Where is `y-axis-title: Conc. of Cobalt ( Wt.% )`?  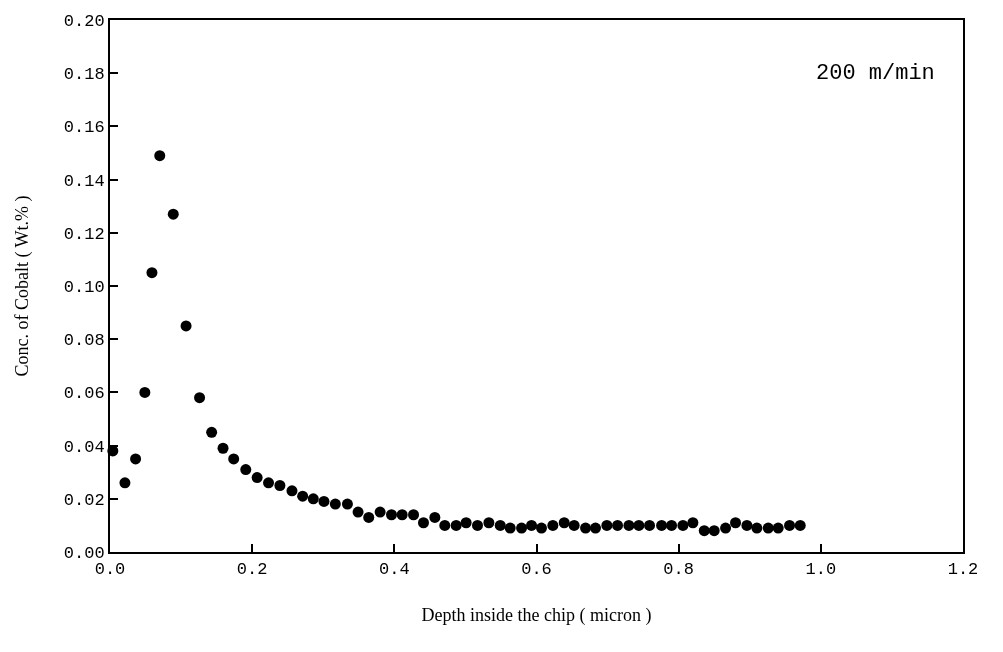 y-axis-title: Conc. of Cobalt ( Wt.% ) is located at coordinates (23, 286).